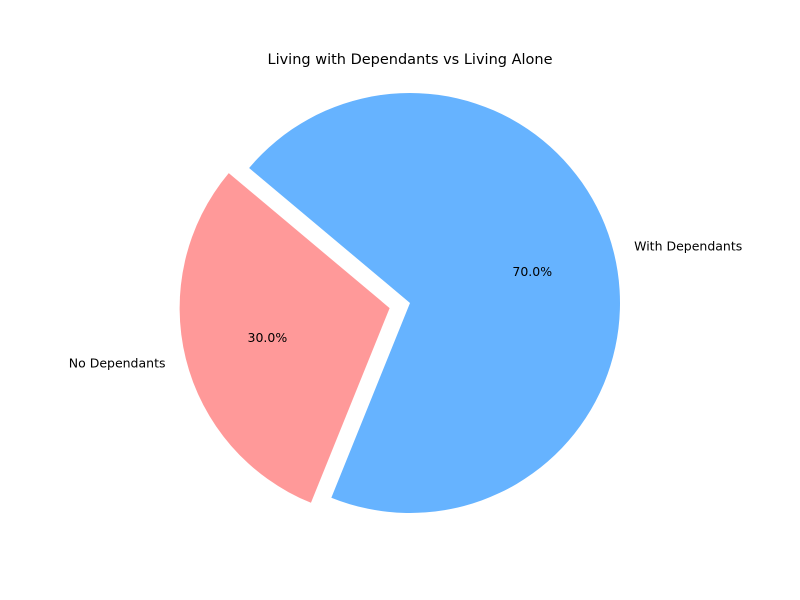 Image resolution: width=800 pixels, height=600 pixels. What do you see at coordinates (532, 271) in the screenshot?
I see `slice-percent-label: 70.0%` at bounding box center [532, 271].